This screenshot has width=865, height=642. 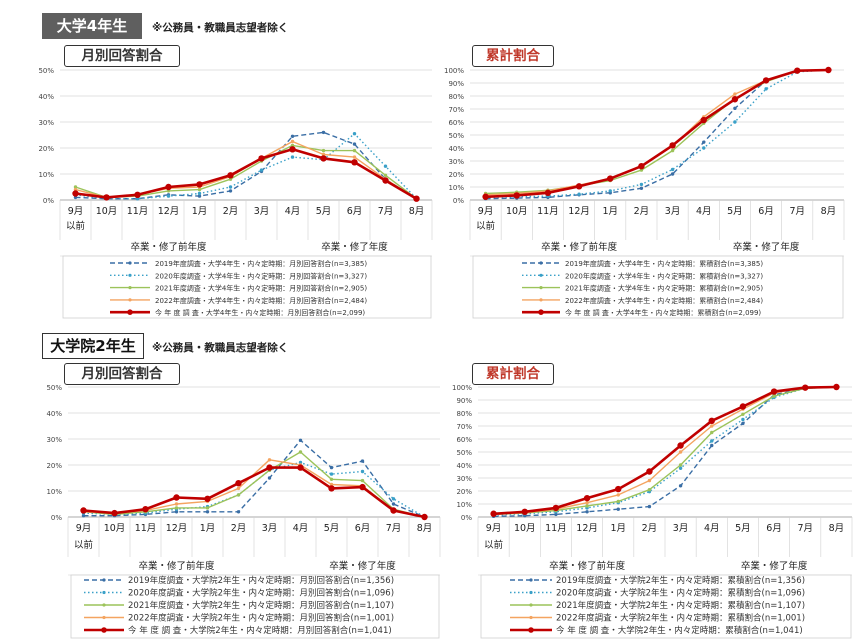 What do you see at coordinates (774, 528) in the screenshot?
I see `x-tick-label: 6月` at bounding box center [774, 528].